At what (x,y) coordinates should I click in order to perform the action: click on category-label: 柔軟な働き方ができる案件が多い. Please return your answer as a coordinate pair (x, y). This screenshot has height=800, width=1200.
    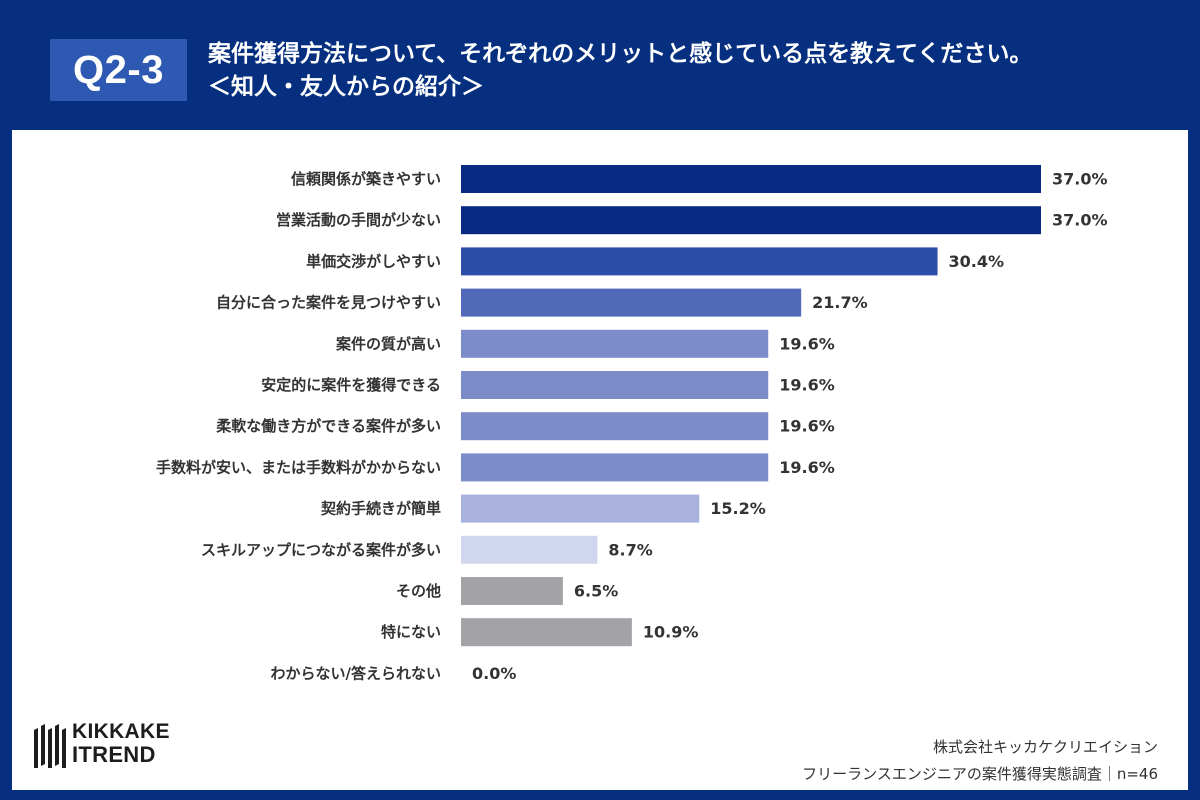
    Looking at the image, I should click on (328, 426).